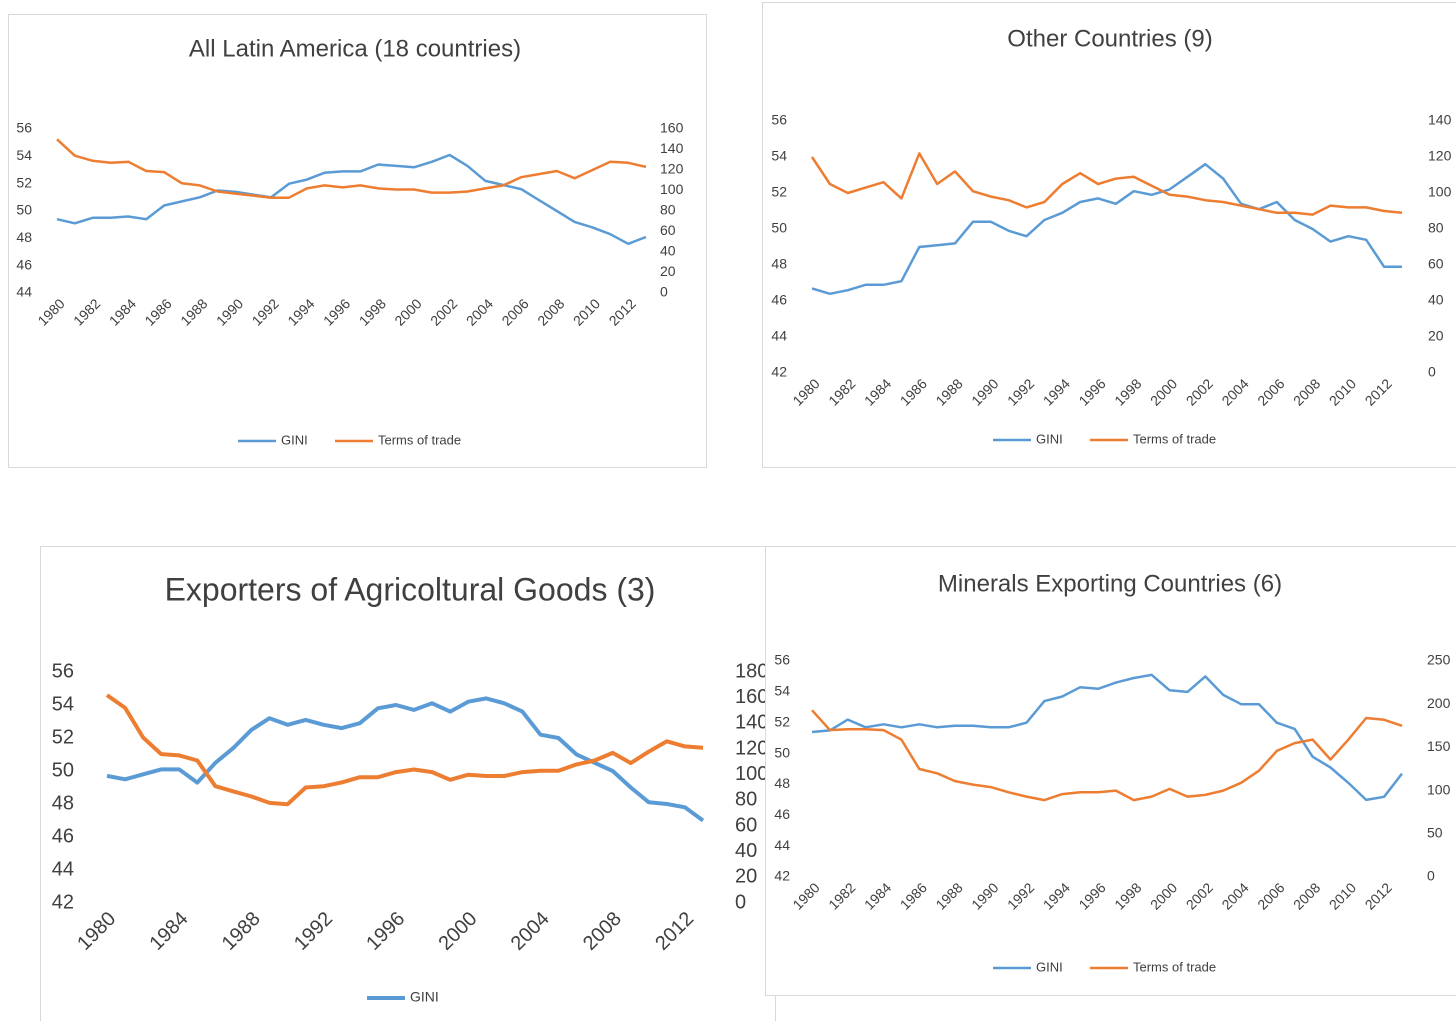  What do you see at coordinates (1439, 703) in the screenshot?
I see `y2-tick-label: 200` at bounding box center [1439, 703].